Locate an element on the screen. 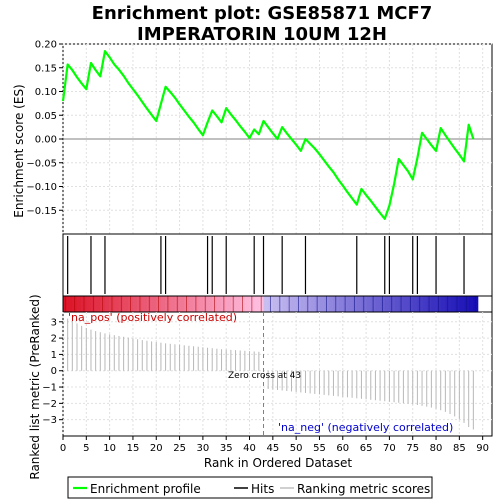 This screenshot has height=500, width=500. x-axis-ticks: 0 5 10 15 20 25 30 35 40 45 50 55 60 65 70 75 80 85 90 is located at coordinates (274, 445).